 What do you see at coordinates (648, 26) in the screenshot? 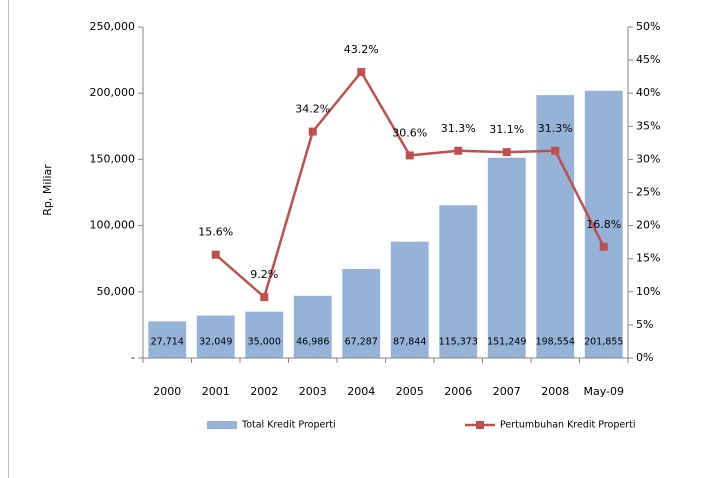
I see `y2-tick-label: 50%` at bounding box center [648, 26].